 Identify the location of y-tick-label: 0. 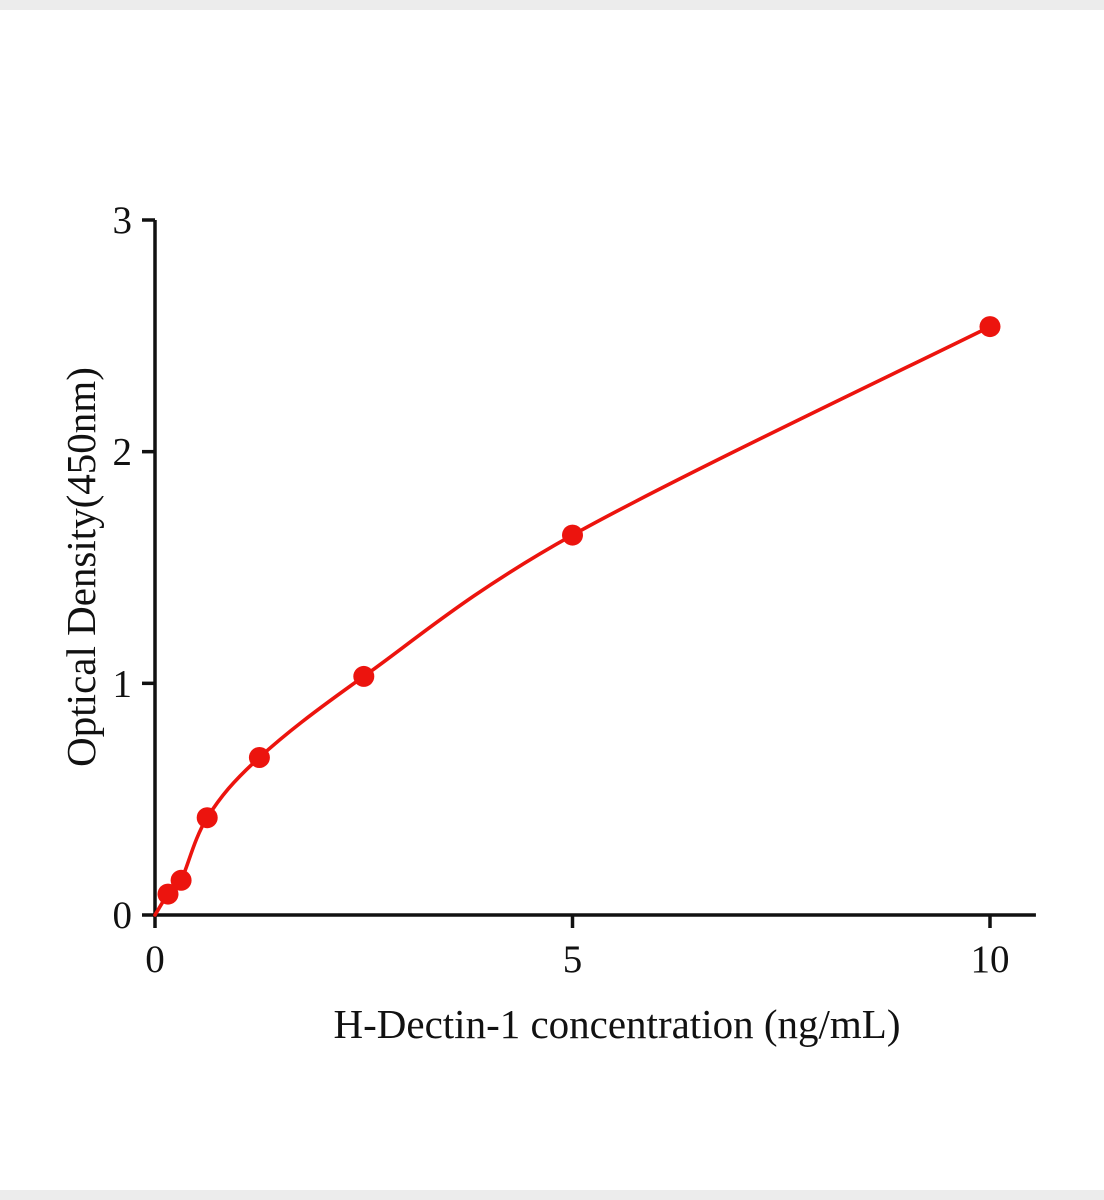
(123, 915).